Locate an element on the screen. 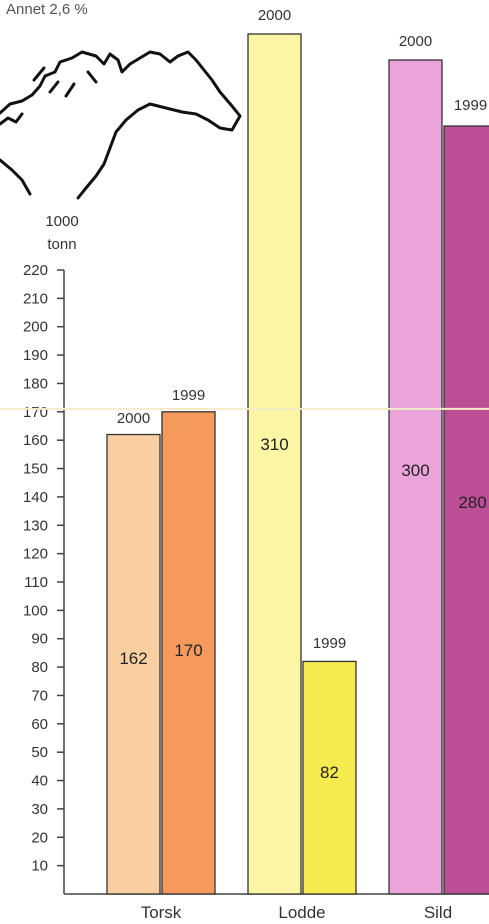  value-label-sild-1999: 280 is located at coordinates (472, 502).